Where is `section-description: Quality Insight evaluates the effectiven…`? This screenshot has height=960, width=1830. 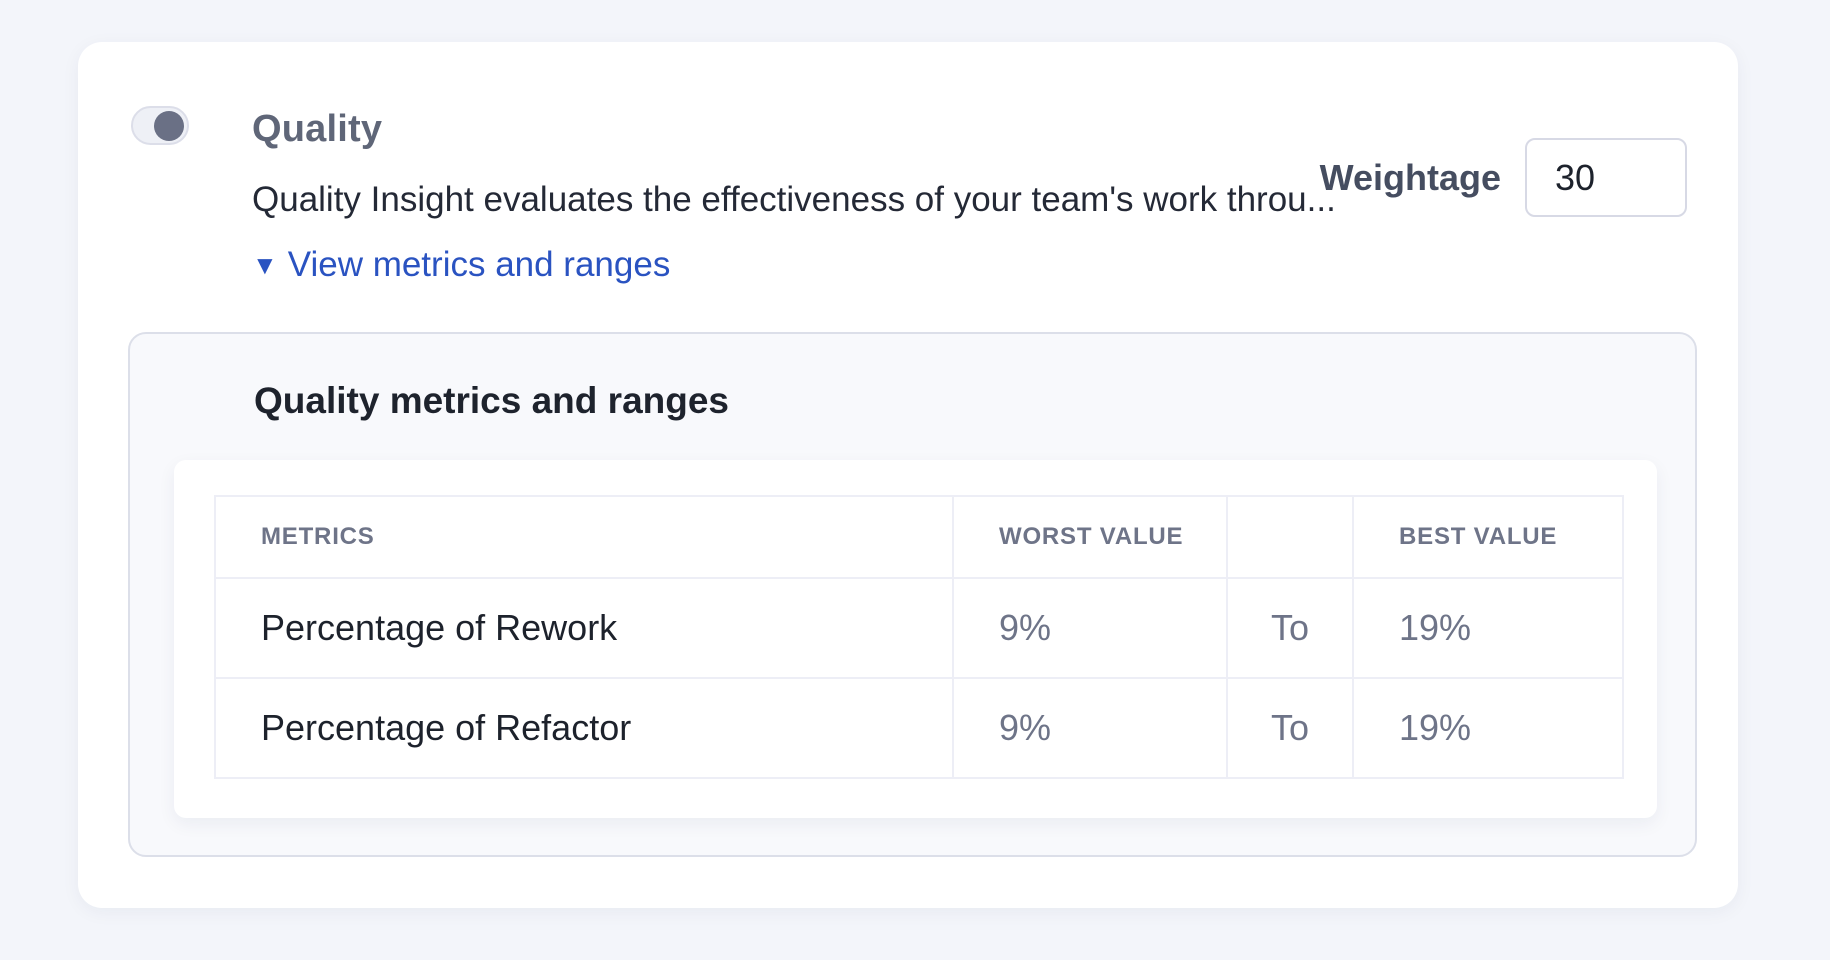
section-description: Quality Insight evaluates the effectiven… is located at coordinates (794, 199).